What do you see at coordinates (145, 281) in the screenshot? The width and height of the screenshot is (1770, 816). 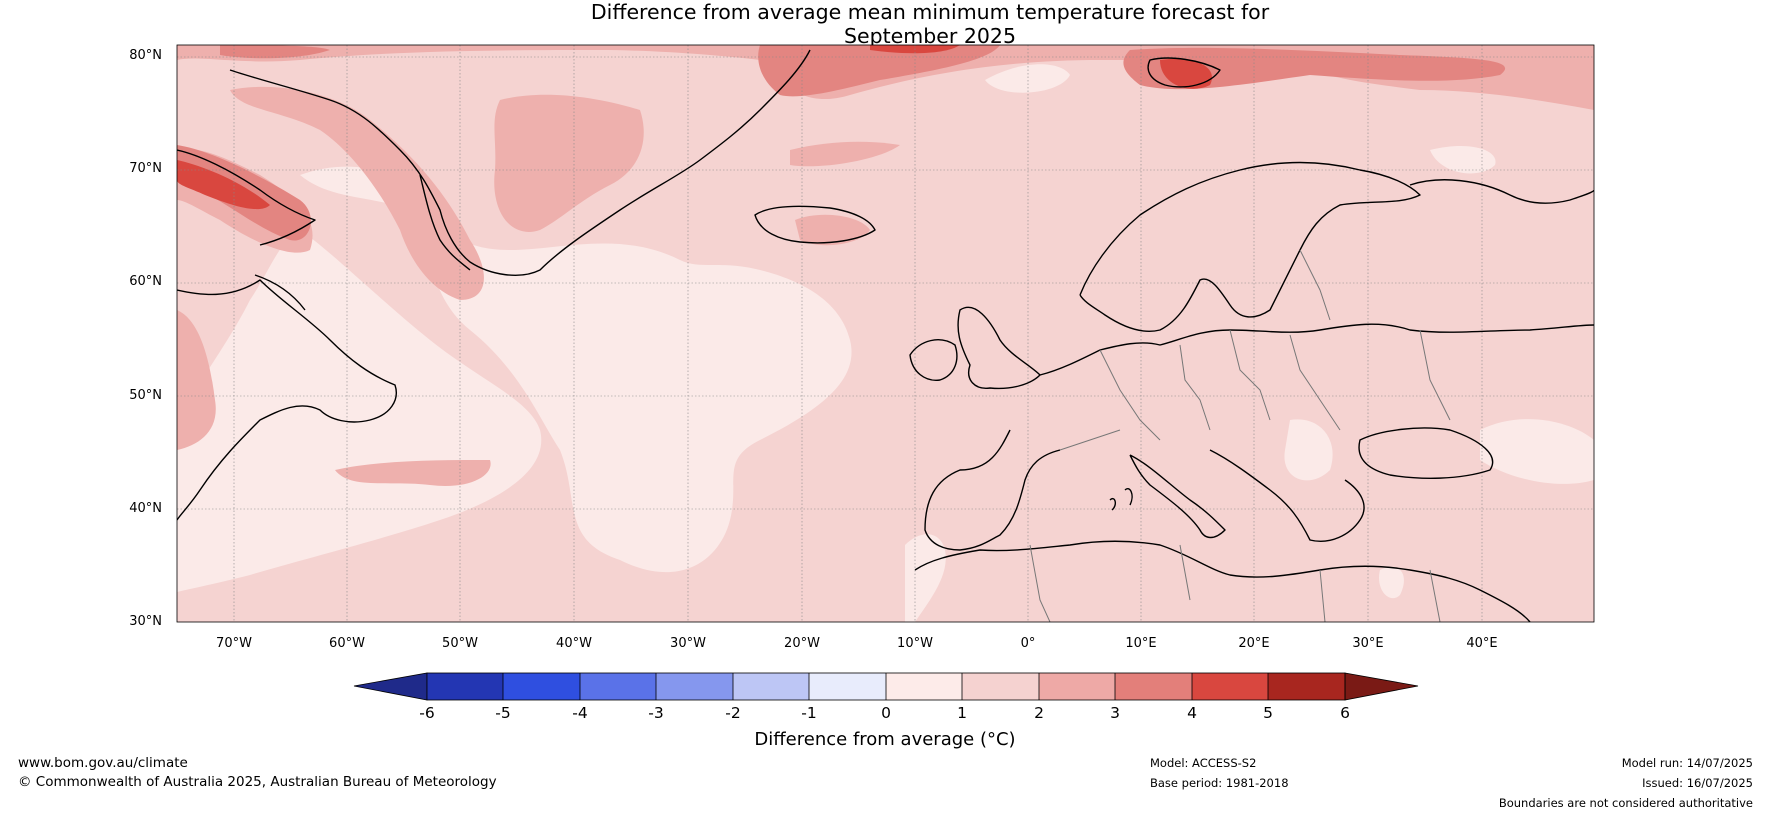 I see `lat-label-60n: 60°N` at bounding box center [145, 281].